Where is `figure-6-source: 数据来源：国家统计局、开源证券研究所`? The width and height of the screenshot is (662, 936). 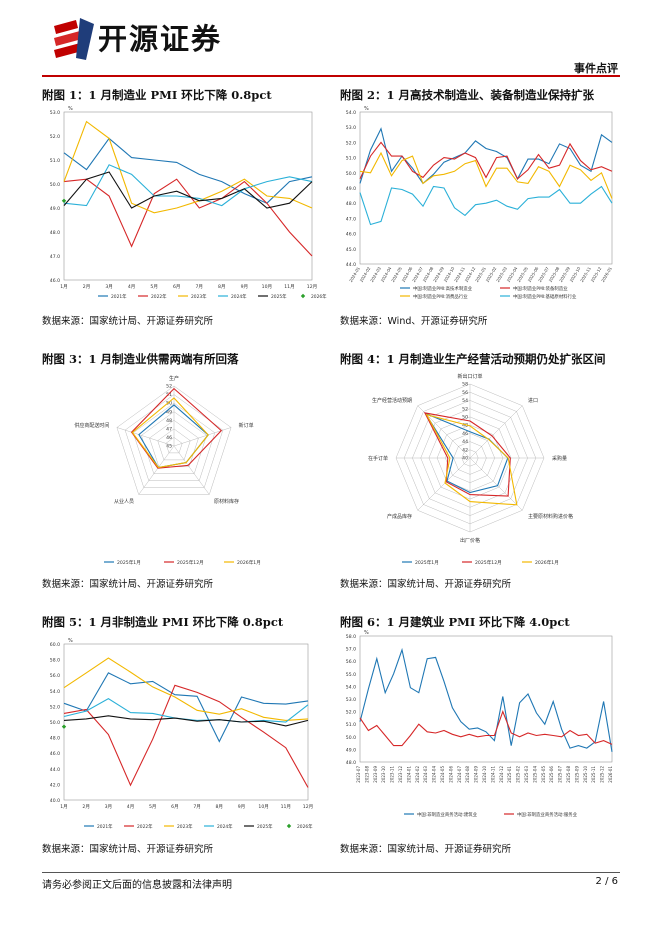 figure-6-source: 数据来源：国家统计局、开源证券研究所 is located at coordinates (426, 849).